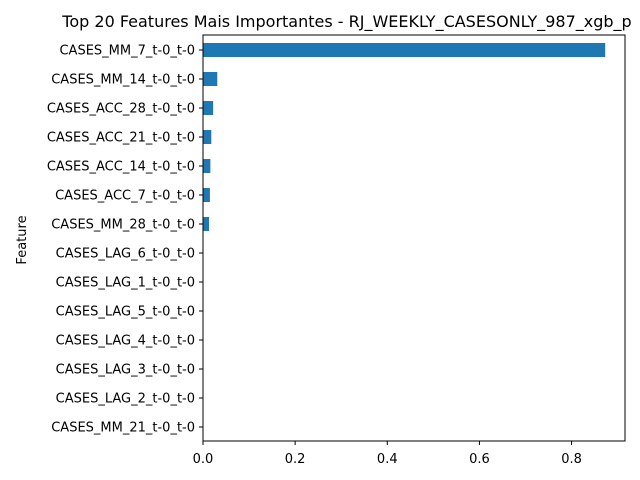 This screenshot has height=480, width=640. I want to click on y-tick-label: CASES_ACC_7_t-0_t-0, so click(125, 196).